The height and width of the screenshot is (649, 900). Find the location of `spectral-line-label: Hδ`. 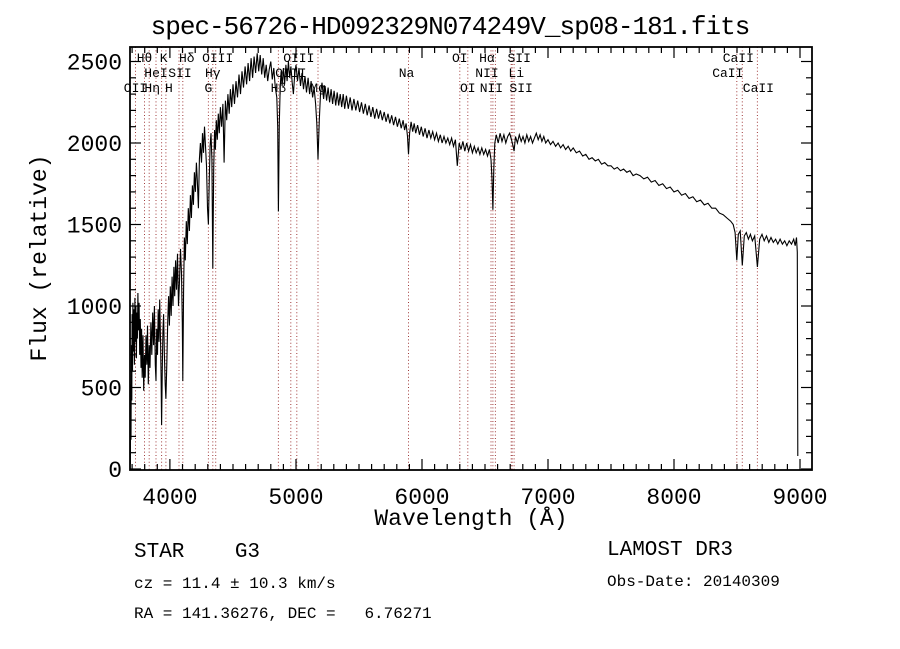

spectral-line-label: Hδ is located at coordinates (187, 58).